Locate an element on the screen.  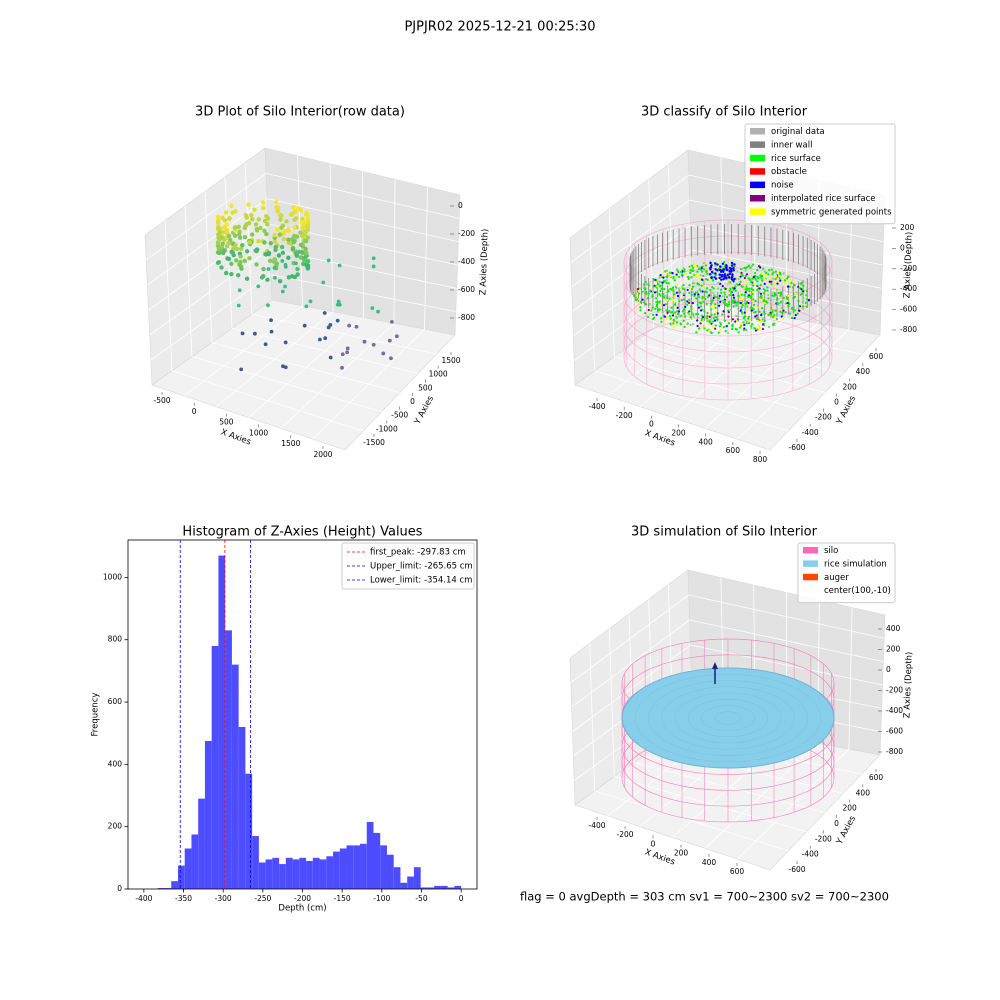
silo-wireframe is located at coordinates (728, 310).